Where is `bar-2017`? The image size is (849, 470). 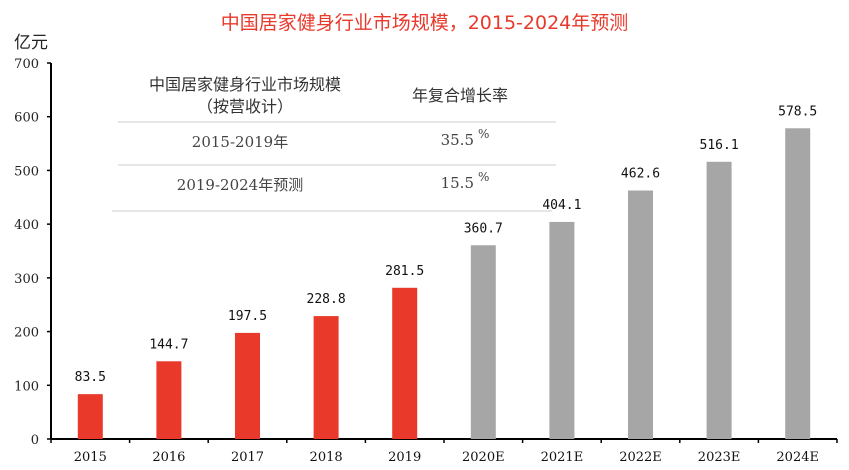 bar-2017 is located at coordinates (247, 385).